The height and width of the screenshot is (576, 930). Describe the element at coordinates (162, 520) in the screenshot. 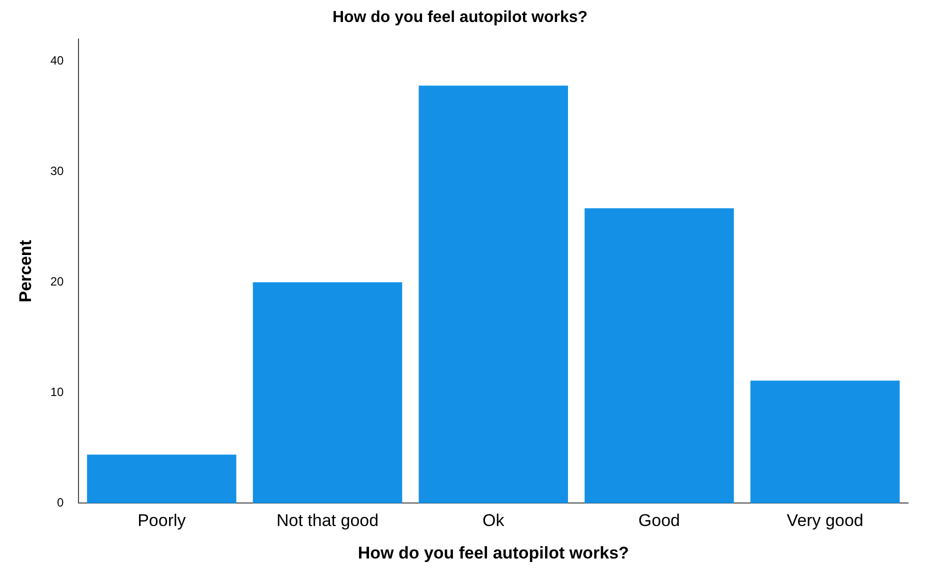

I see `x-tick-label: Poorly` at that location.